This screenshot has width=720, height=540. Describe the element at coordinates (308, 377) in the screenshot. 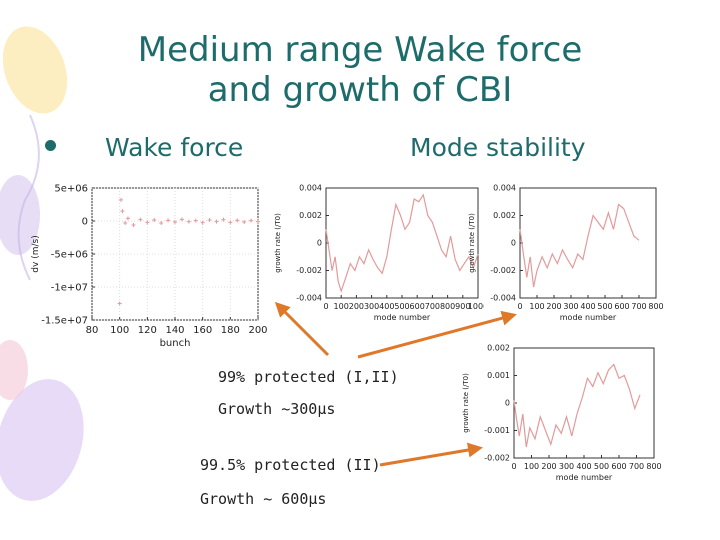

I see `note-protected-99: 99% protected (I,II)` at that location.